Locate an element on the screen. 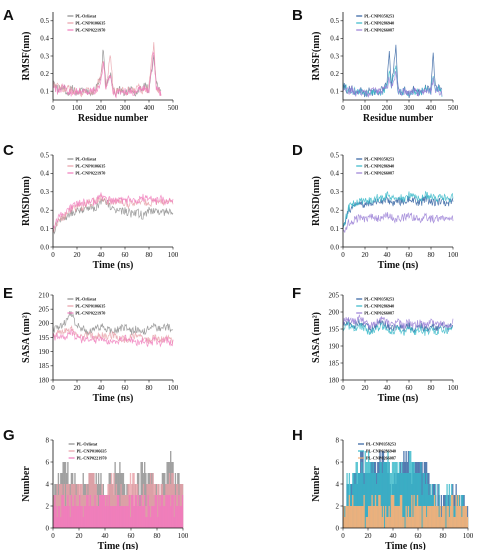 This screenshot has height=550, width=480. x-tick-label: 100 is located at coordinates (468, 536).